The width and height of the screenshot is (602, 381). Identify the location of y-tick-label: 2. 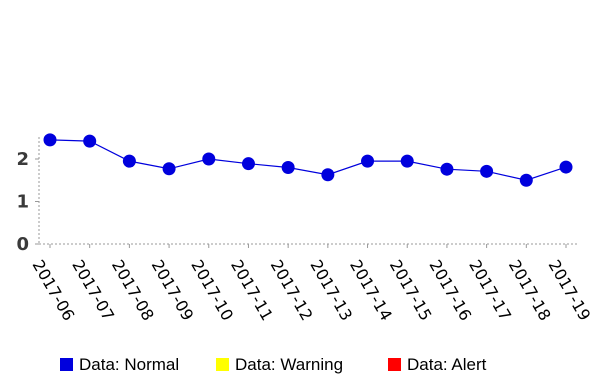
(22, 159).